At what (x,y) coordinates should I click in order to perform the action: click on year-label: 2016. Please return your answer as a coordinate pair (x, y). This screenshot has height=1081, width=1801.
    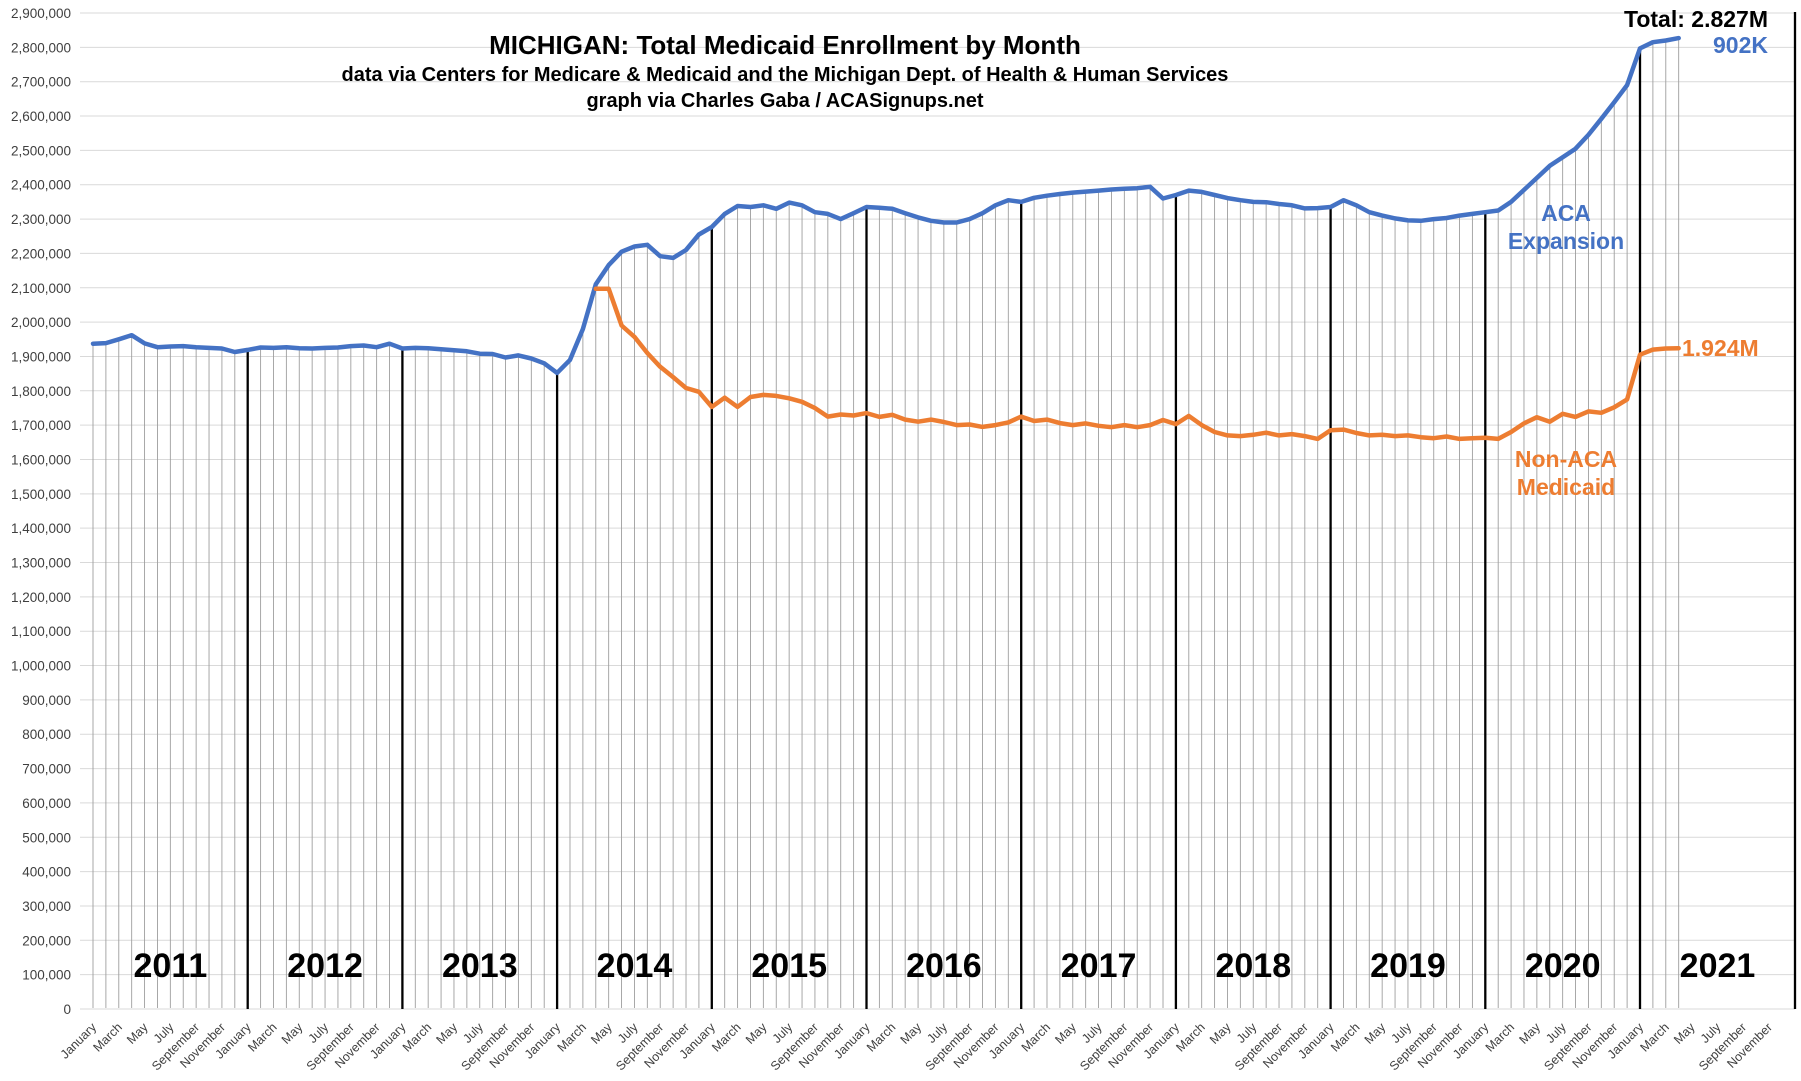
    Looking at the image, I should click on (944, 966).